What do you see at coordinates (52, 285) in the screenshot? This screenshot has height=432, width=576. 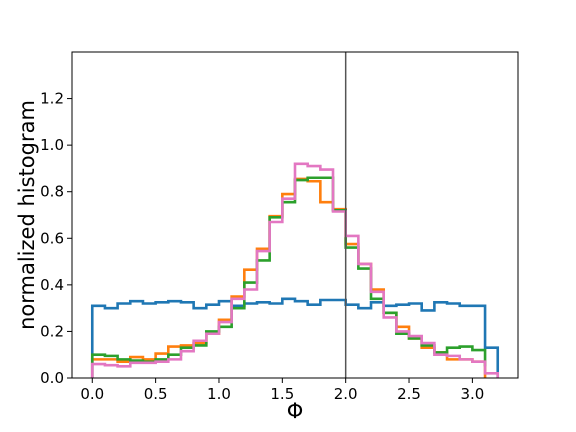 I see `y-tick-label: 0.4` at bounding box center [52, 285].